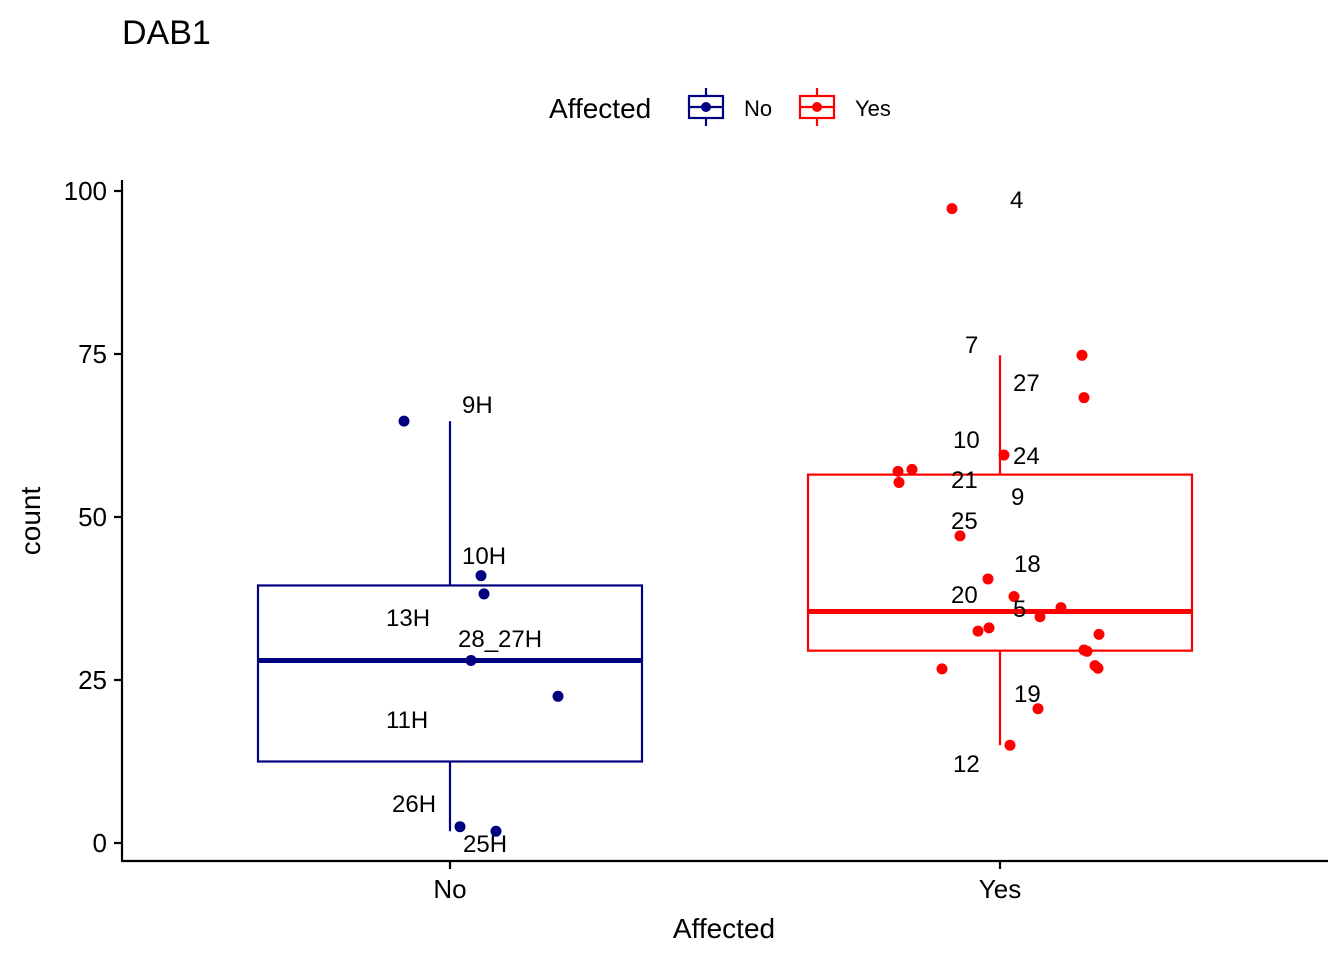 The width and height of the screenshot is (1344, 960). What do you see at coordinates (724, 928) in the screenshot?
I see `x-axis-title: Affected` at bounding box center [724, 928].